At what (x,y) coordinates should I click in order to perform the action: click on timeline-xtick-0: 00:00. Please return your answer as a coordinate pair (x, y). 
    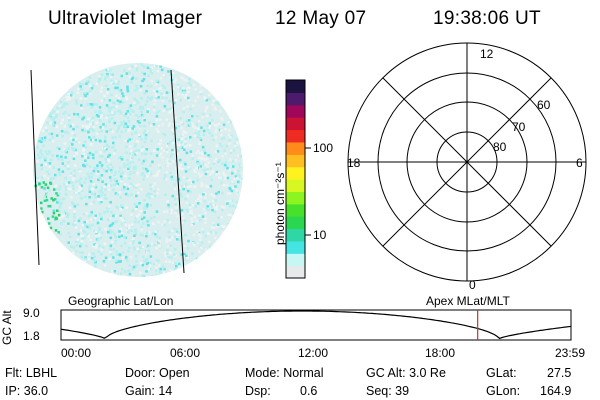
    Looking at the image, I should click on (76, 353).